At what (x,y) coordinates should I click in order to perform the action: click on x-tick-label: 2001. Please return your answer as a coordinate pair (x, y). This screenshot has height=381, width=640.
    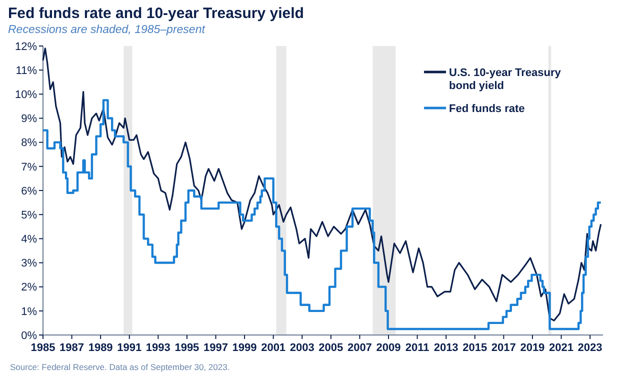
    Looking at the image, I should click on (273, 348).